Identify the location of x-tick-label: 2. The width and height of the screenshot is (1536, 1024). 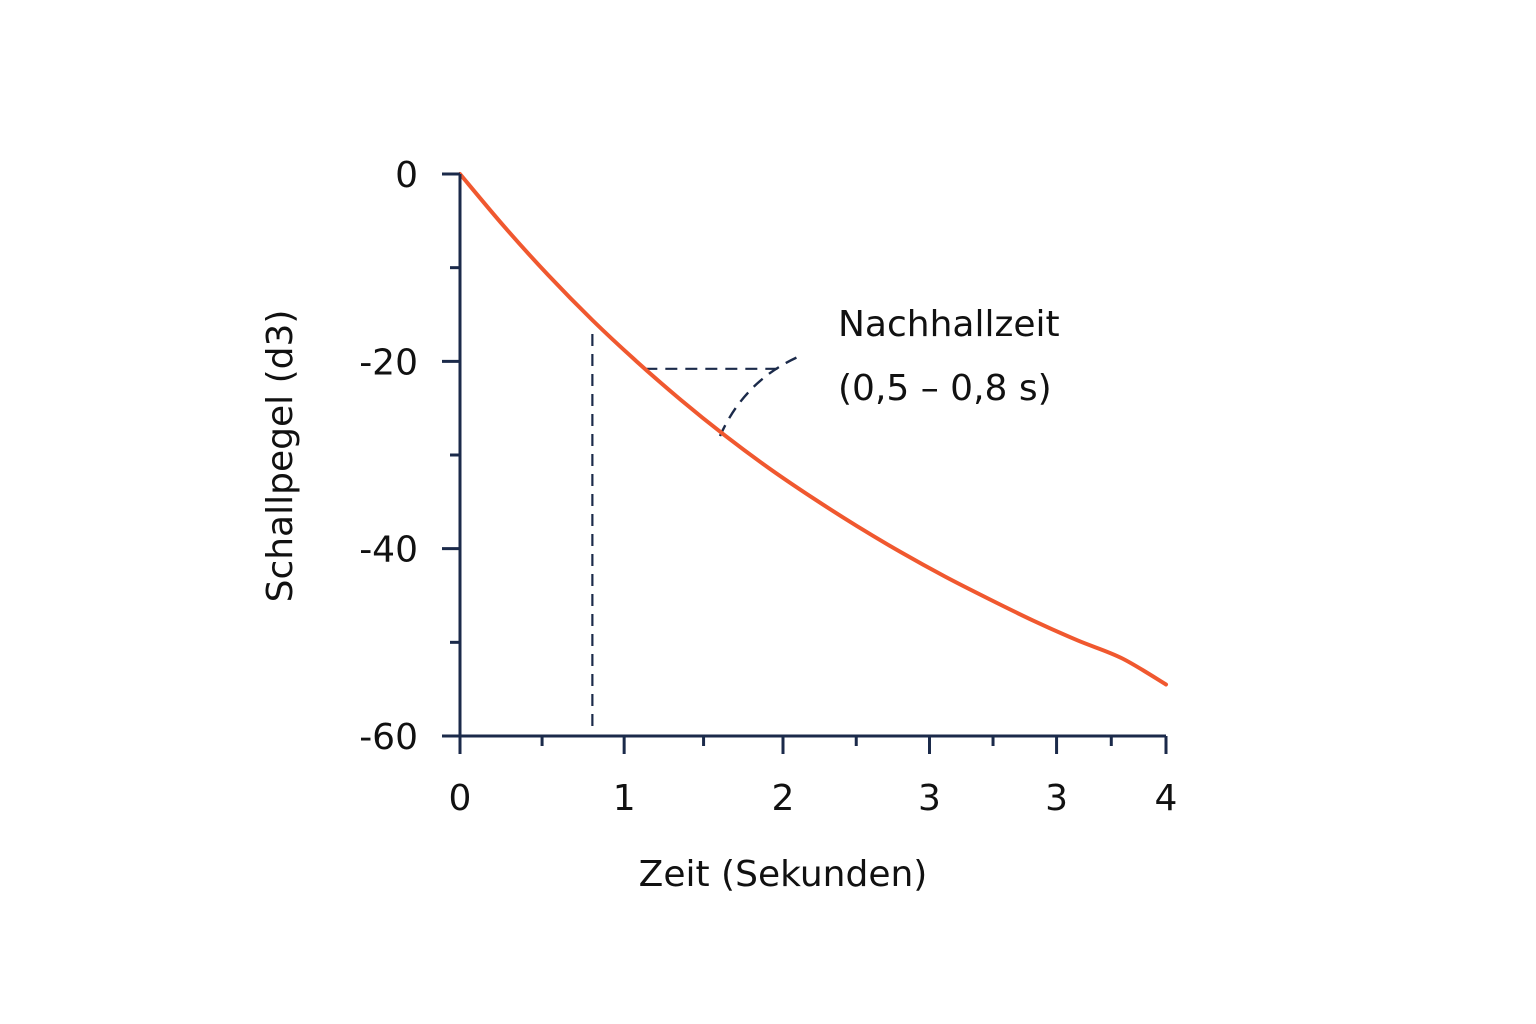
(783, 798).